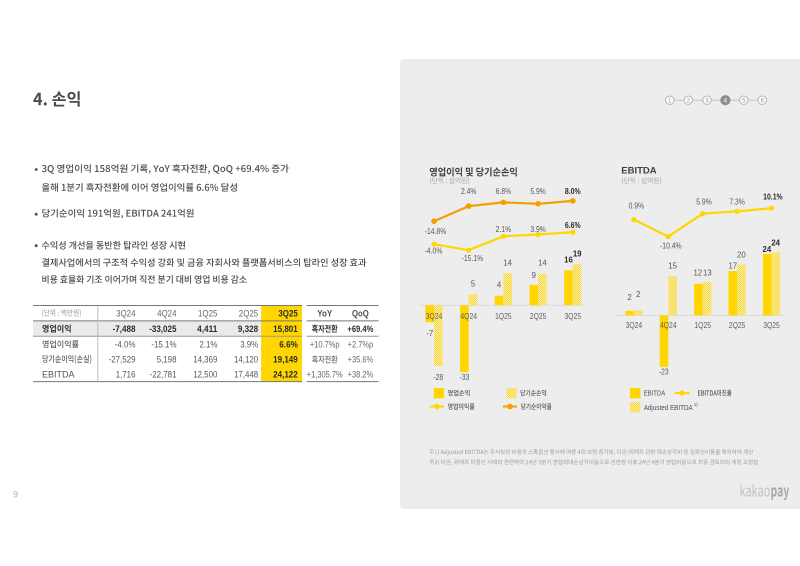  Describe the element at coordinates (438, 377) in the screenshot. I see `svg-text: -28` at that location.